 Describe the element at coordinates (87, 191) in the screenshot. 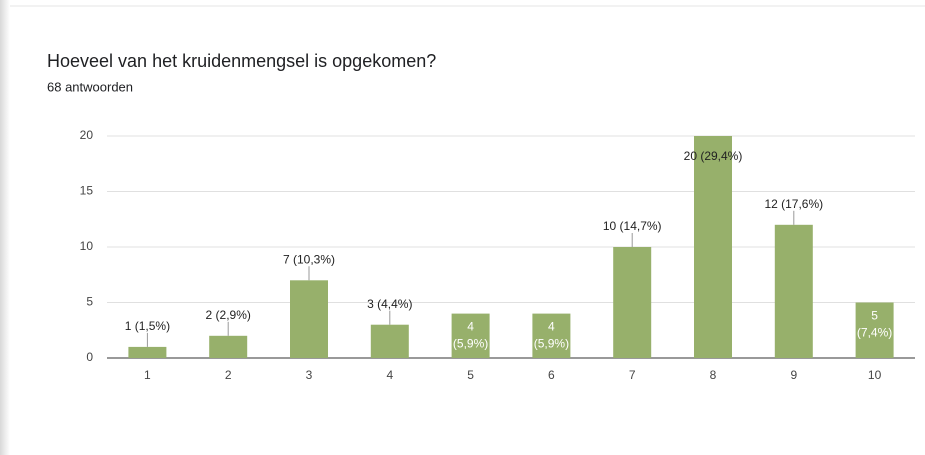

I see `y-tick-label: 15` at that location.